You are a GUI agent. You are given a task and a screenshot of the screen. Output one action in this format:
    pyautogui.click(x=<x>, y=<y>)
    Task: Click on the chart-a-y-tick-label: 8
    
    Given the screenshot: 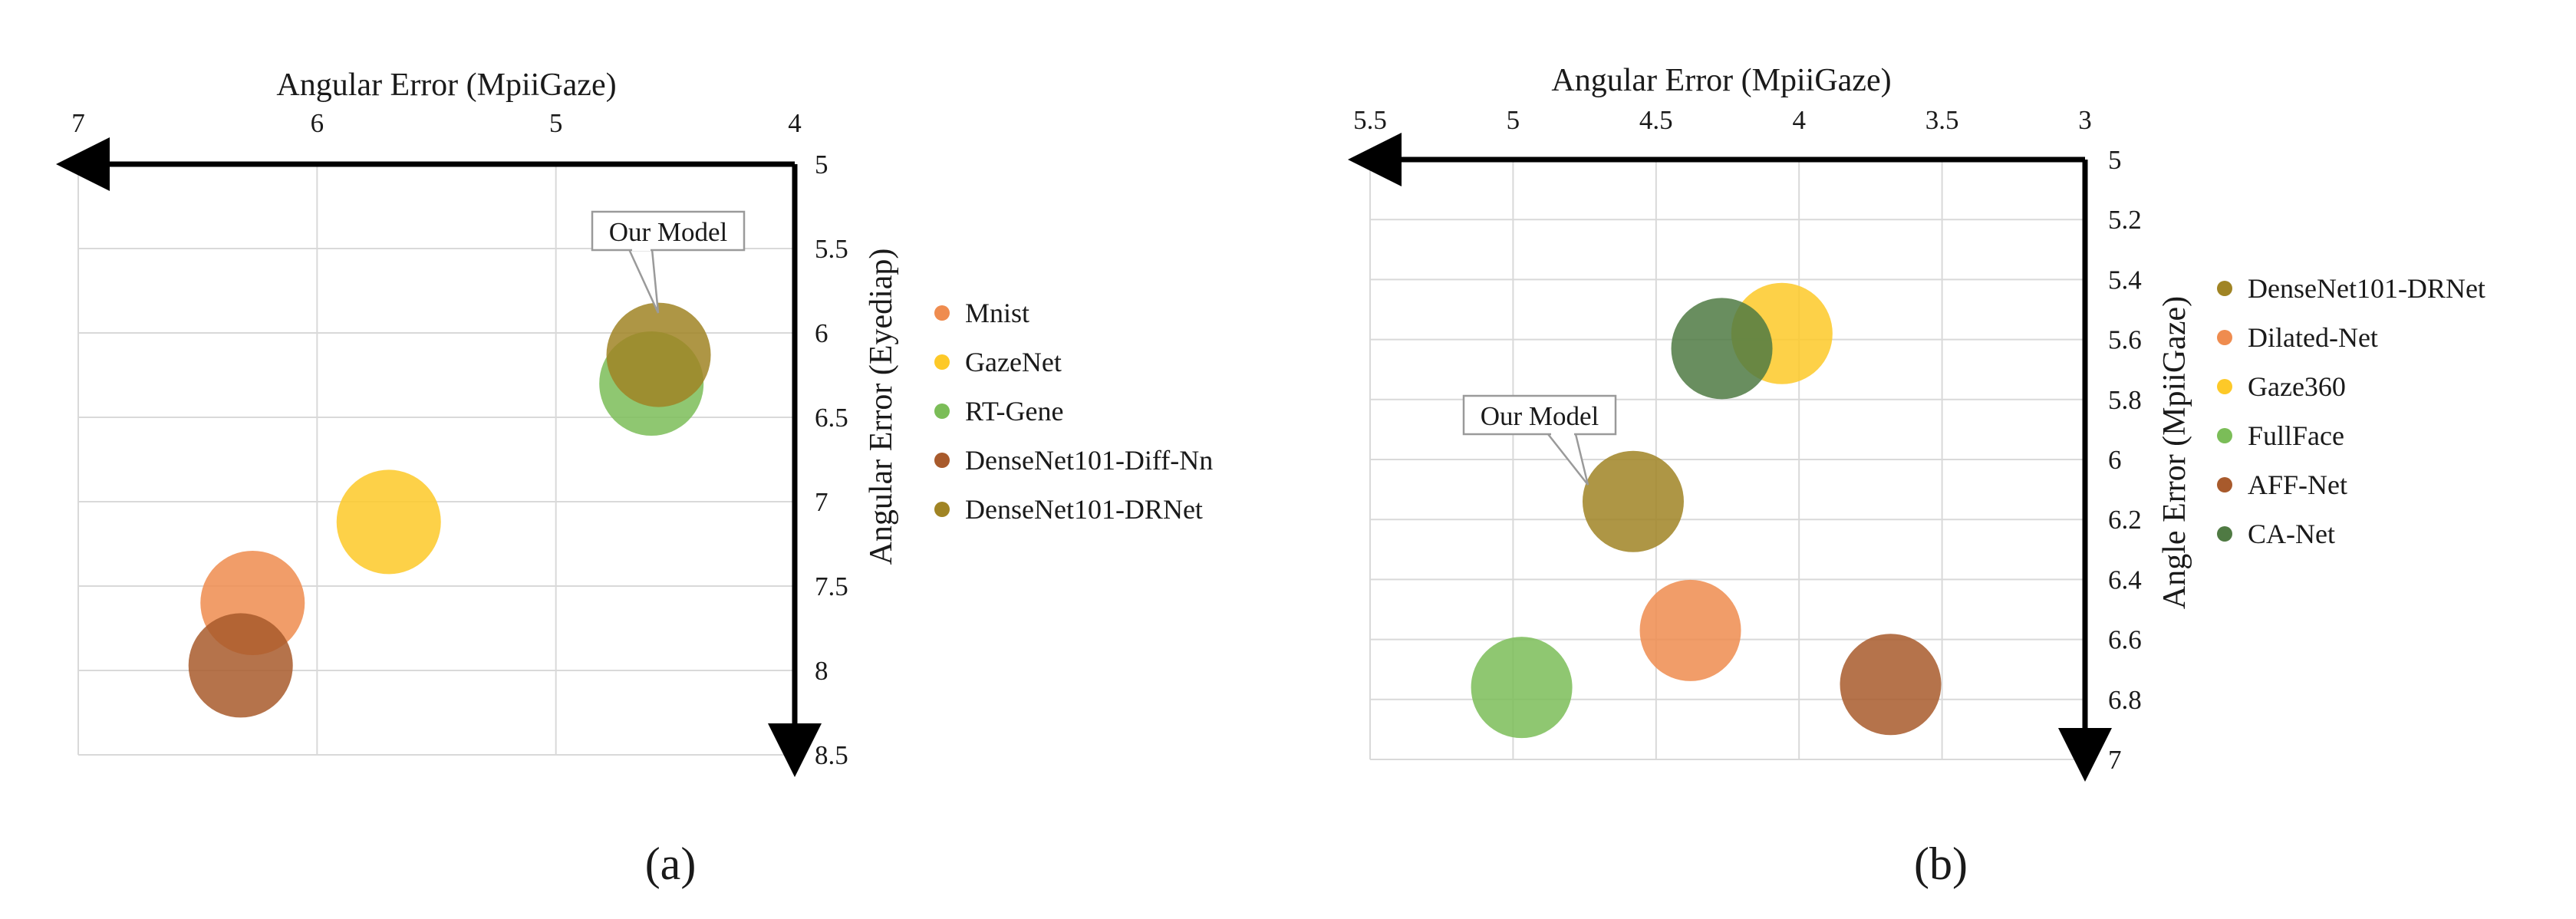 What is the action you would take?
    pyautogui.click(x=821, y=671)
    